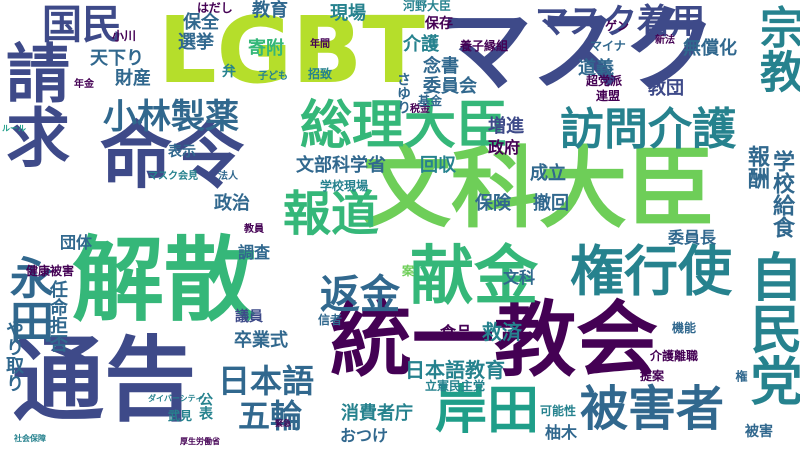 The width and height of the screenshot is (800, 450). I want to click on word-yuzuki: 柚木, so click(561, 432).